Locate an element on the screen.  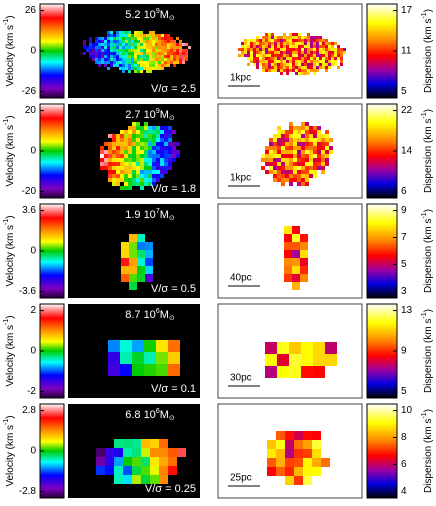
mass-exp: 6 is located at coordinates (158, 311).